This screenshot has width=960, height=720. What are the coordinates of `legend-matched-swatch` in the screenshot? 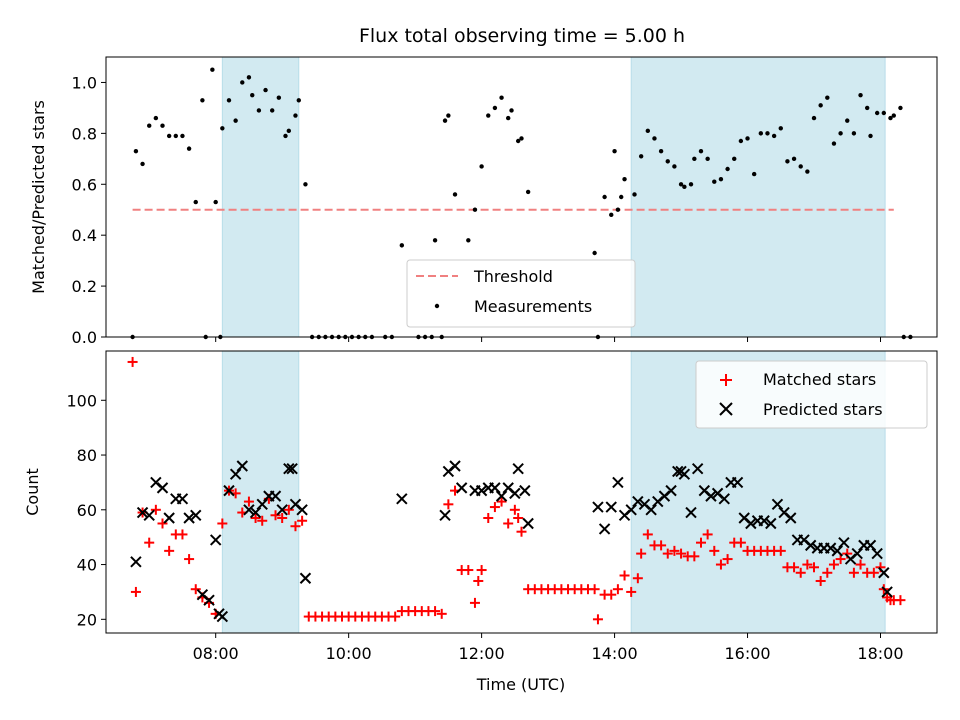 It's located at (726, 380).